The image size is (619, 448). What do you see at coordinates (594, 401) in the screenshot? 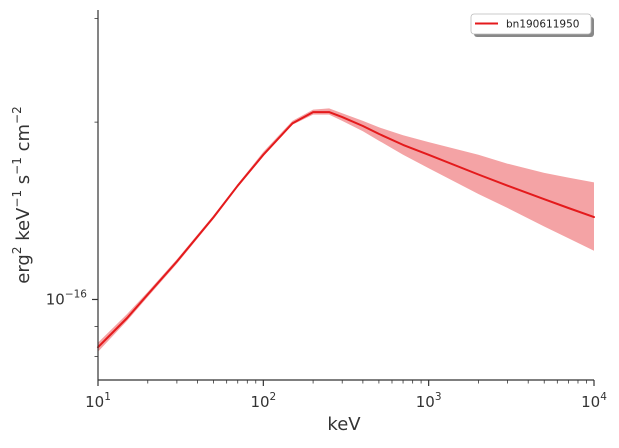
I see `x-tick-label: 10⁴` at bounding box center [594, 401].